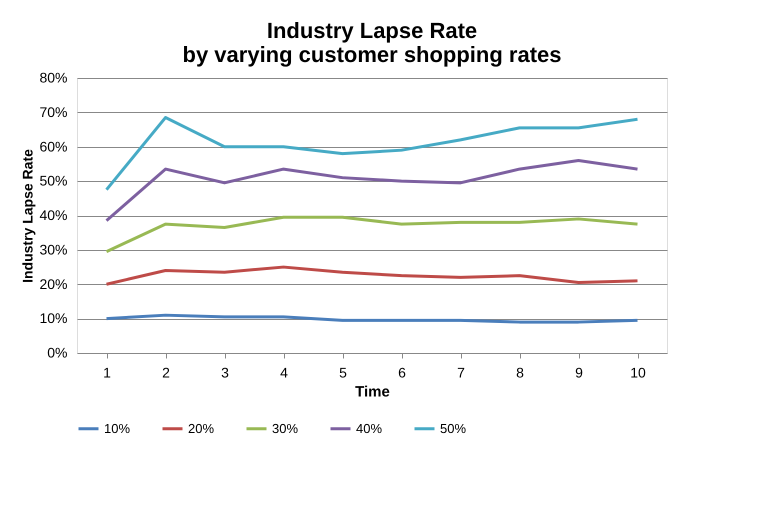 Image resolution: width=771 pixels, height=524 pixels. What do you see at coordinates (285, 428) in the screenshot?
I see `legend-label: 30%` at bounding box center [285, 428].